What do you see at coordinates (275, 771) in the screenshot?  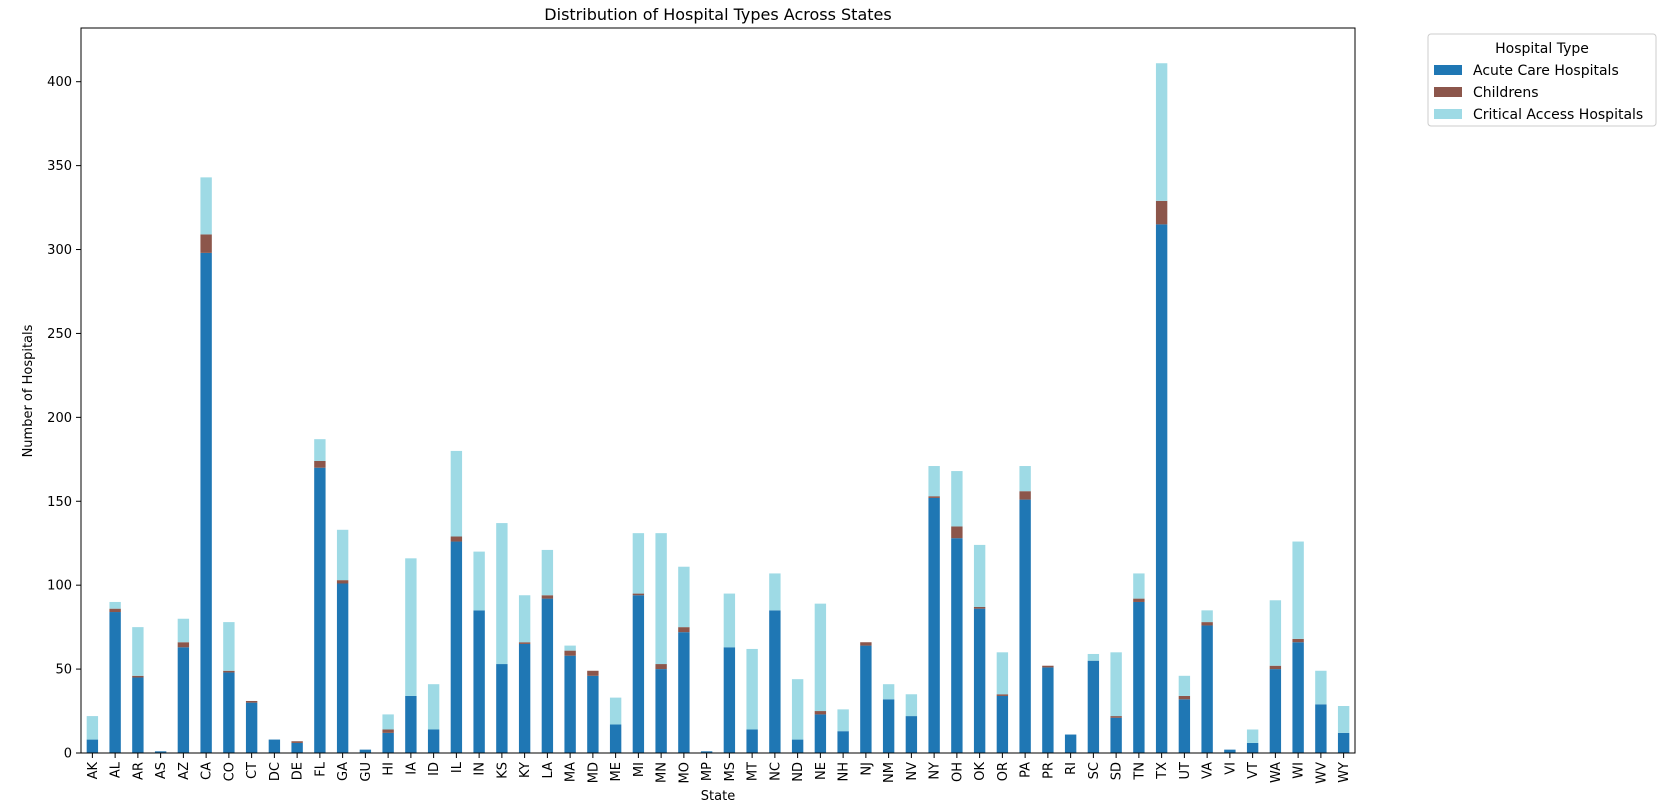 I see `x-tick-label-DC: DC` at bounding box center [275, 771].